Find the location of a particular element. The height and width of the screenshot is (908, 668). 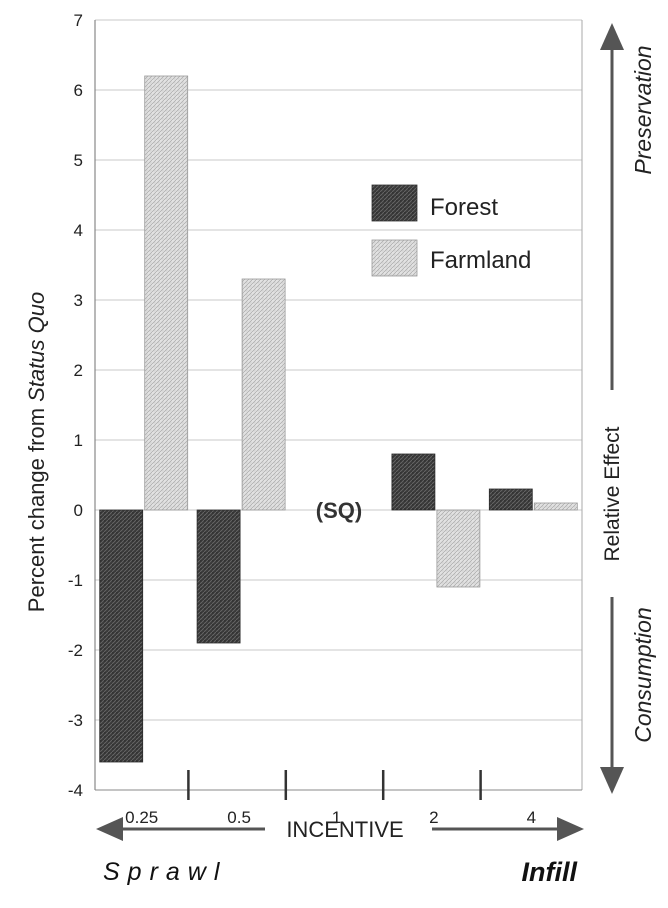

y-tick-label: -4 is located at coordinates (75, 790).